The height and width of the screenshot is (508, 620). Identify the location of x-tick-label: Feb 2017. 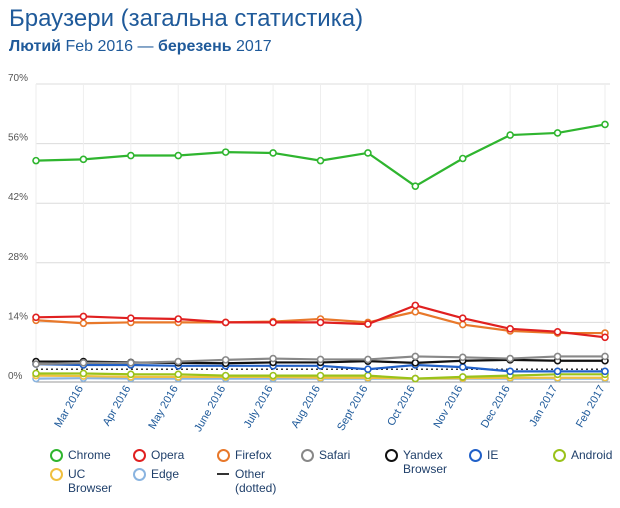
(591, 407).